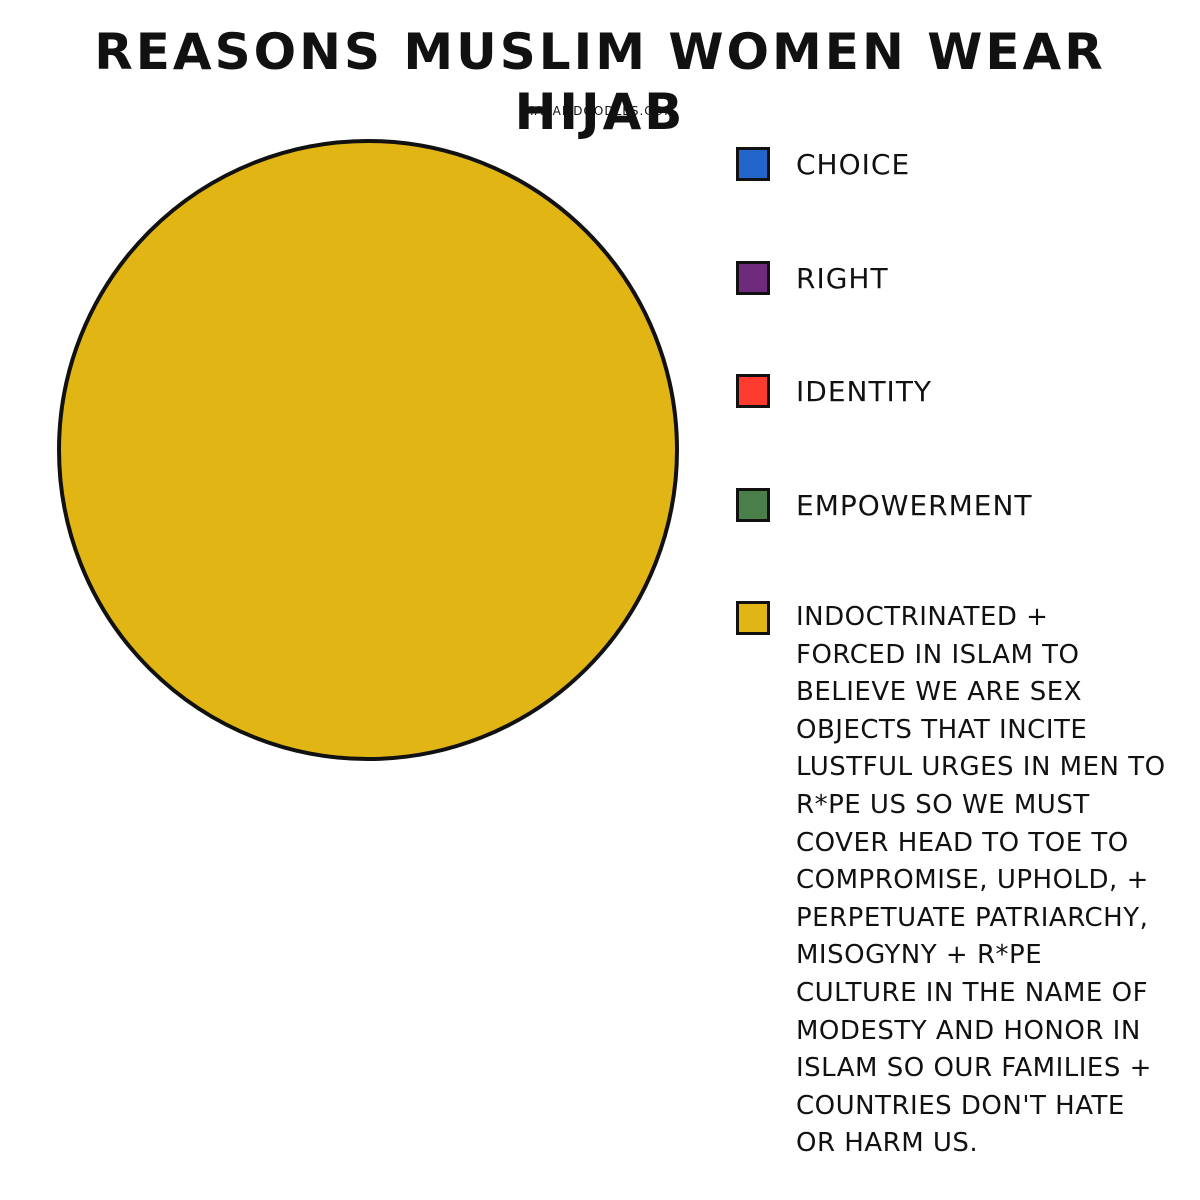 This screenshot has height=1200, width=1200. I want to click on legend-swatch-choice, so click(753, 164).